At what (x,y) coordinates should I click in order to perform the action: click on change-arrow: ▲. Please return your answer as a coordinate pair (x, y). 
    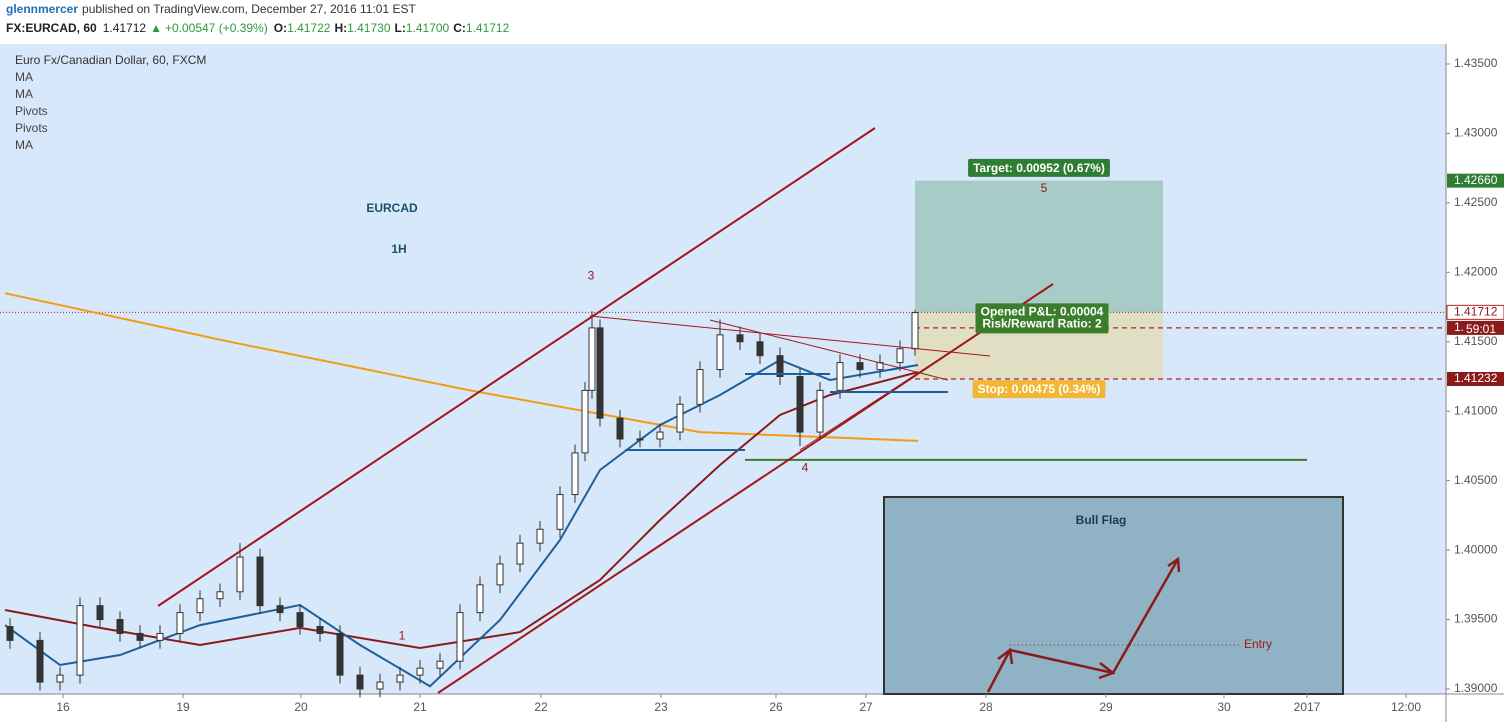
    Looking at the image, I should click on (156, 28).